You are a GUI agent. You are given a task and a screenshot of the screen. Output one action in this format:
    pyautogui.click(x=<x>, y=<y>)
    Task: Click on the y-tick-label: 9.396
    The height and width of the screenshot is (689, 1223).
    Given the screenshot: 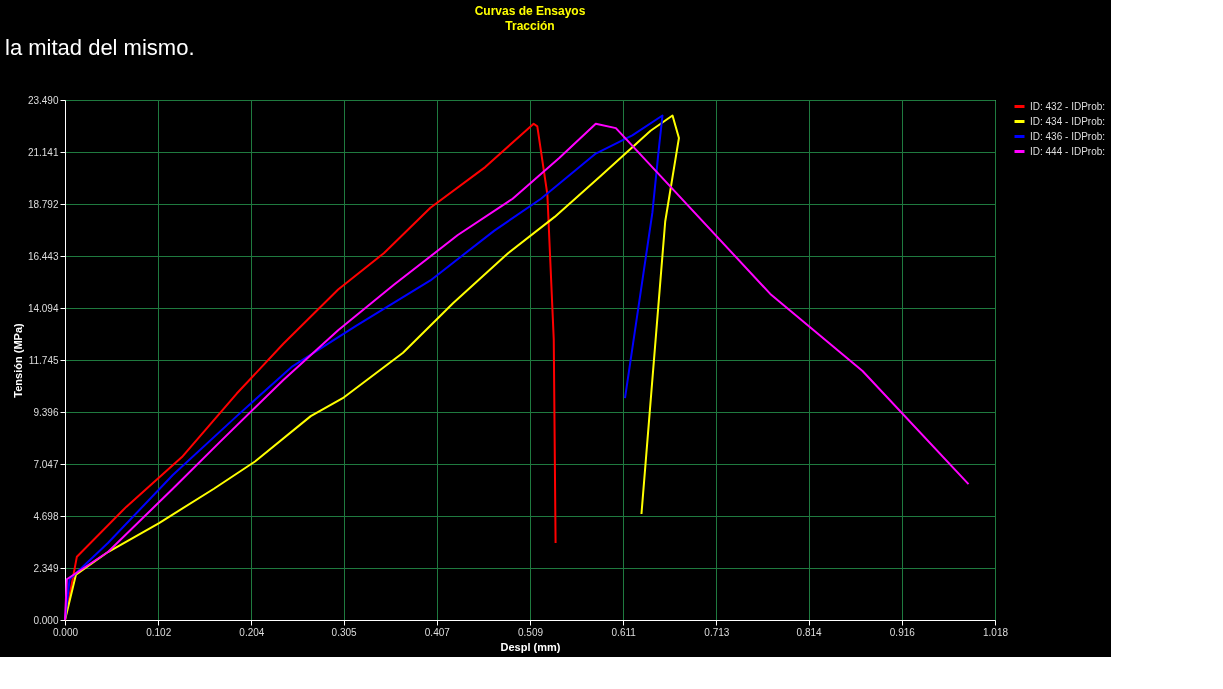 What is the action you would take?
    pyautogui.click(x=46, y=412)
    